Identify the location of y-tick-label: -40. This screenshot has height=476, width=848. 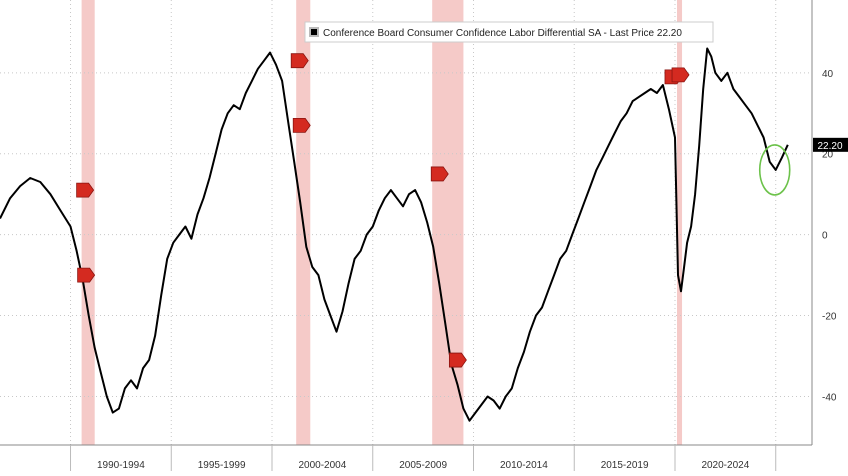
(829, 397).